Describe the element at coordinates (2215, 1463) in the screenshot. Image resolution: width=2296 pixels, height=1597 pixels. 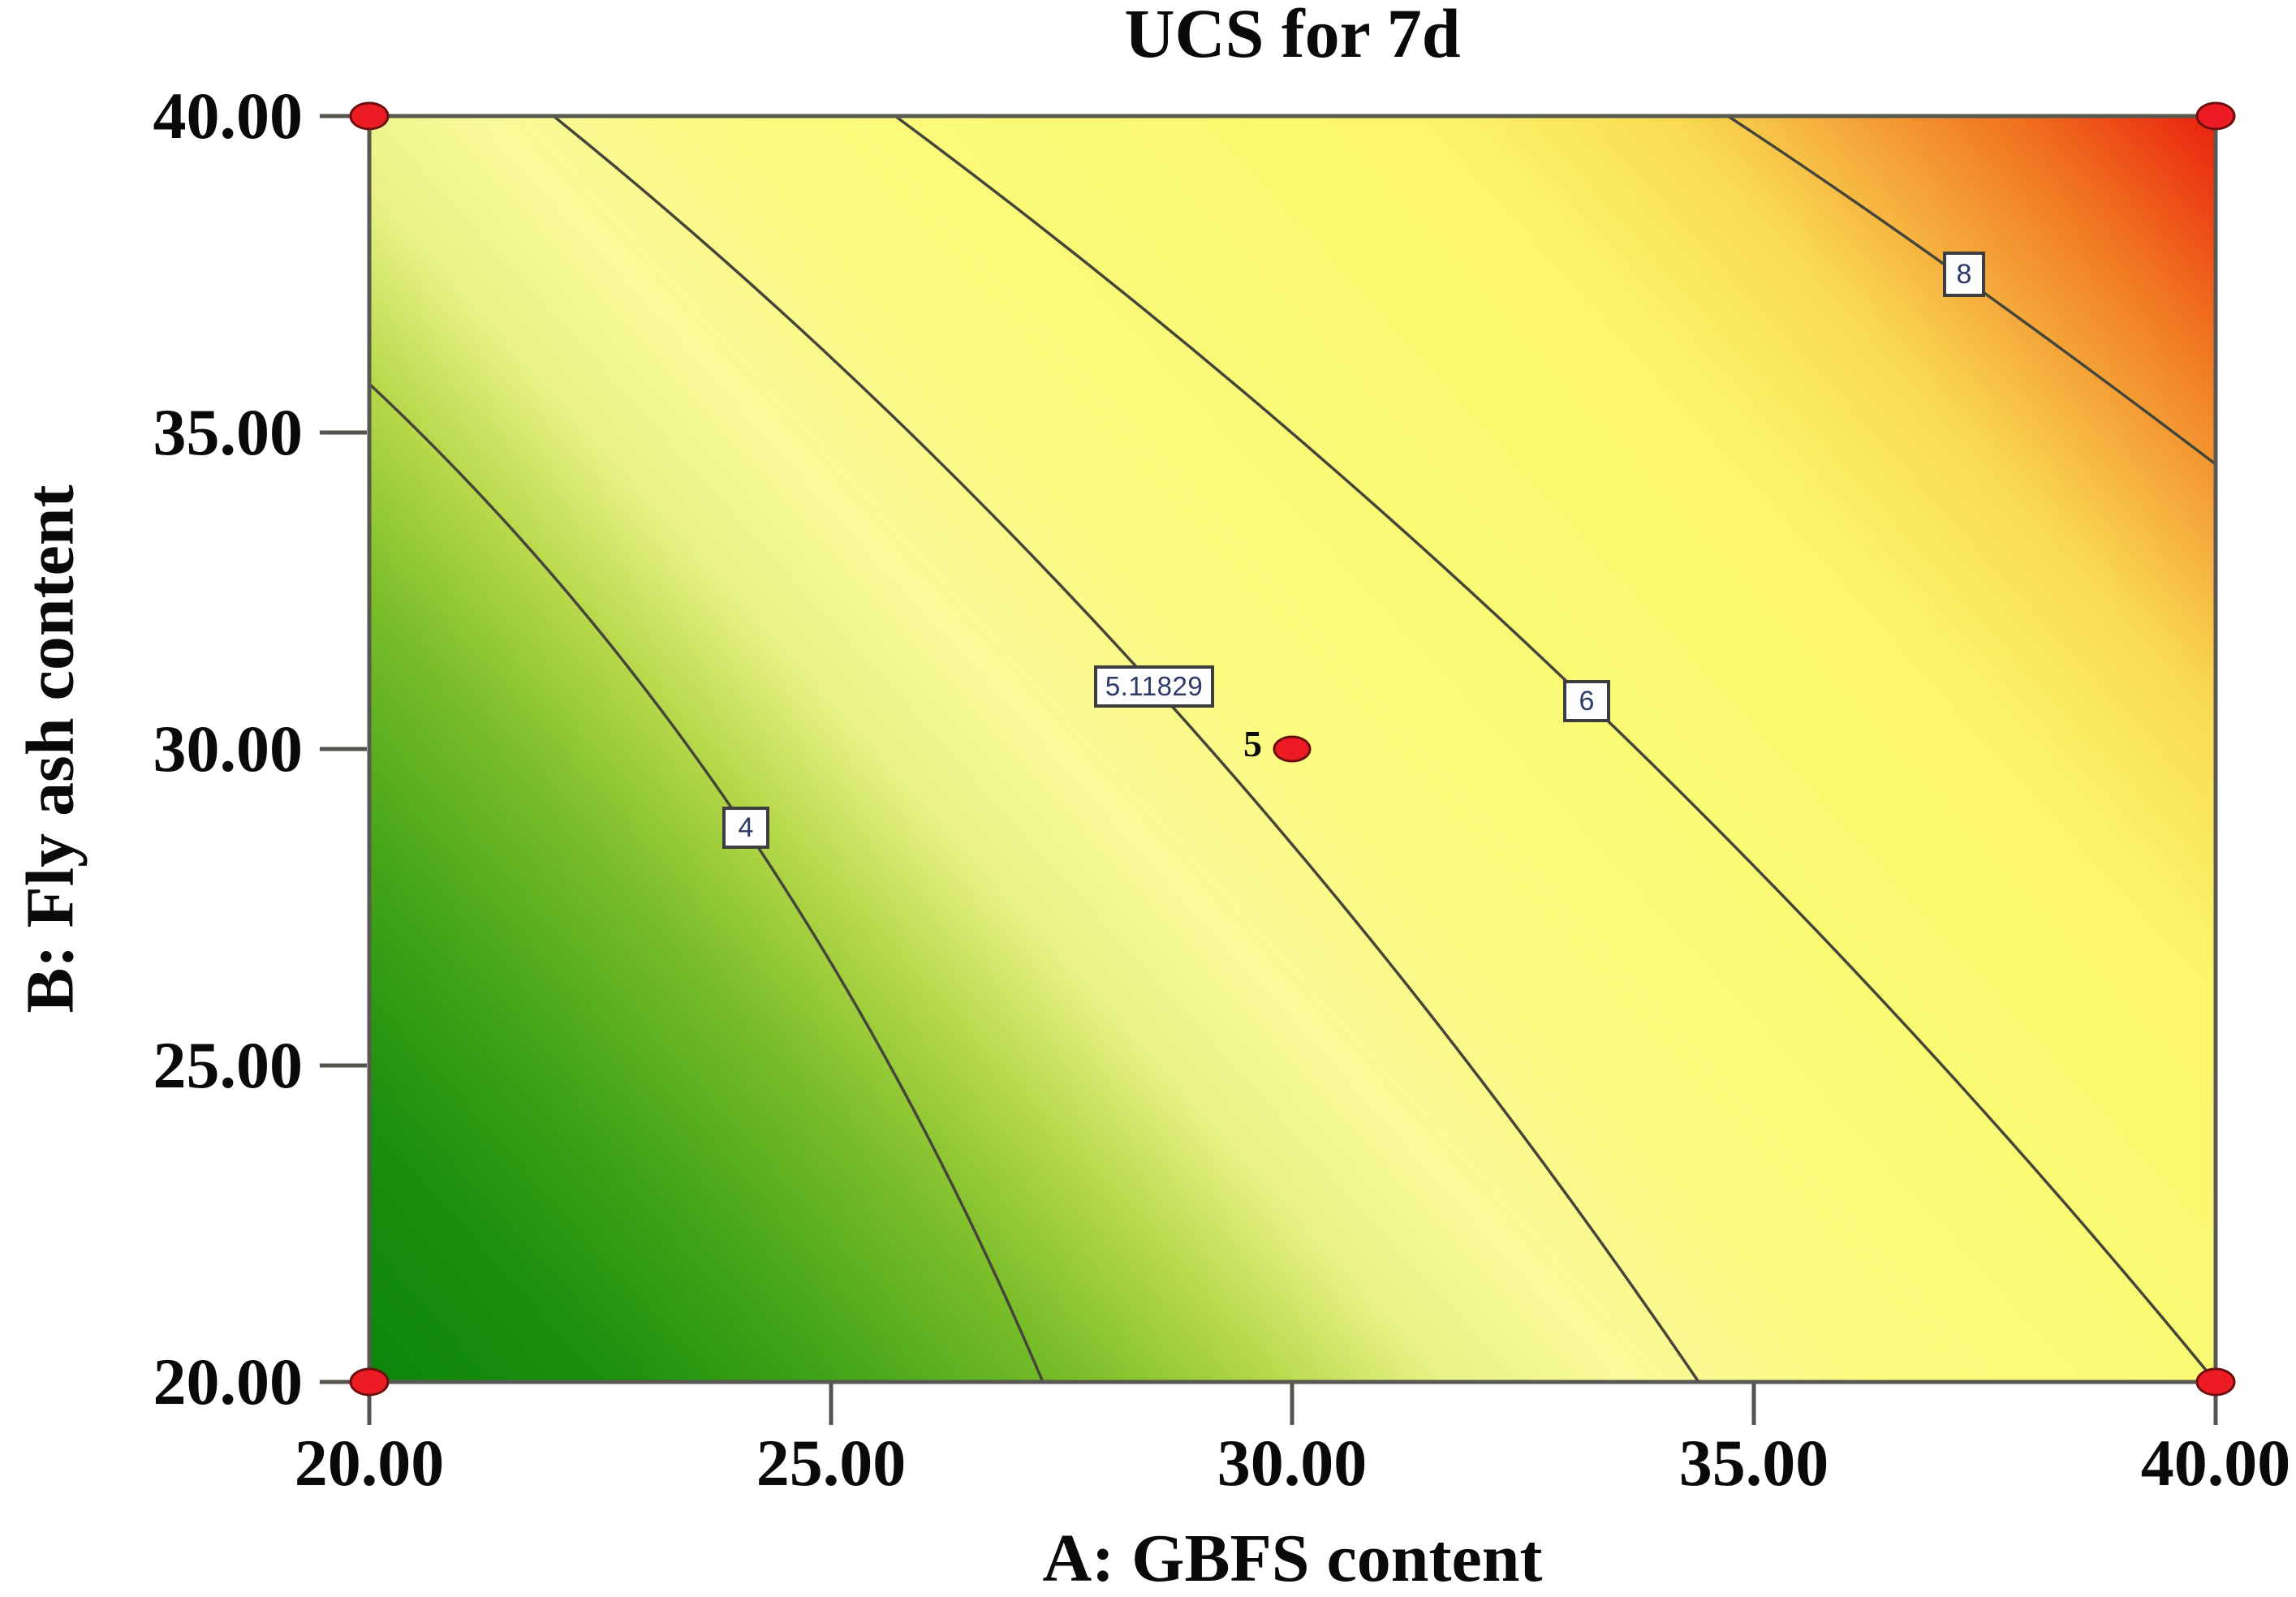
I see `x-tick-label-40: 40.00` at that location.